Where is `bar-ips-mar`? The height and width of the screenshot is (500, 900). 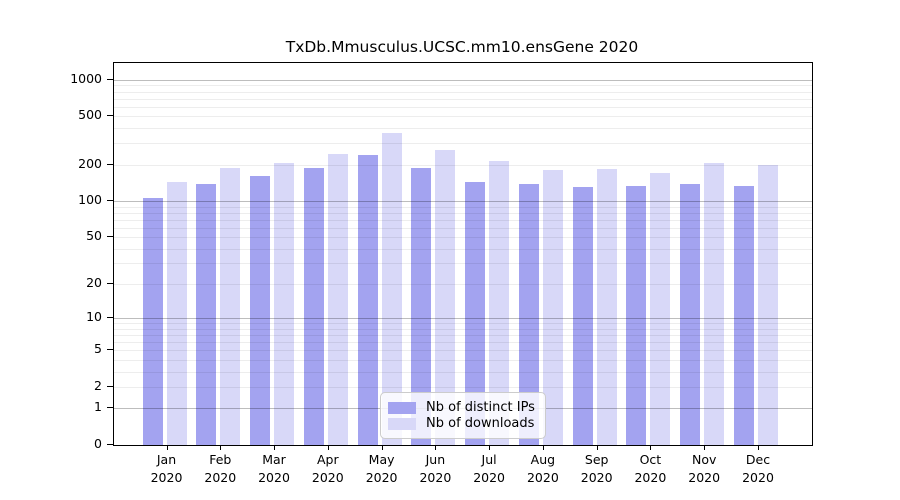
bar-ips-mar is located at coordinates (260, 310).